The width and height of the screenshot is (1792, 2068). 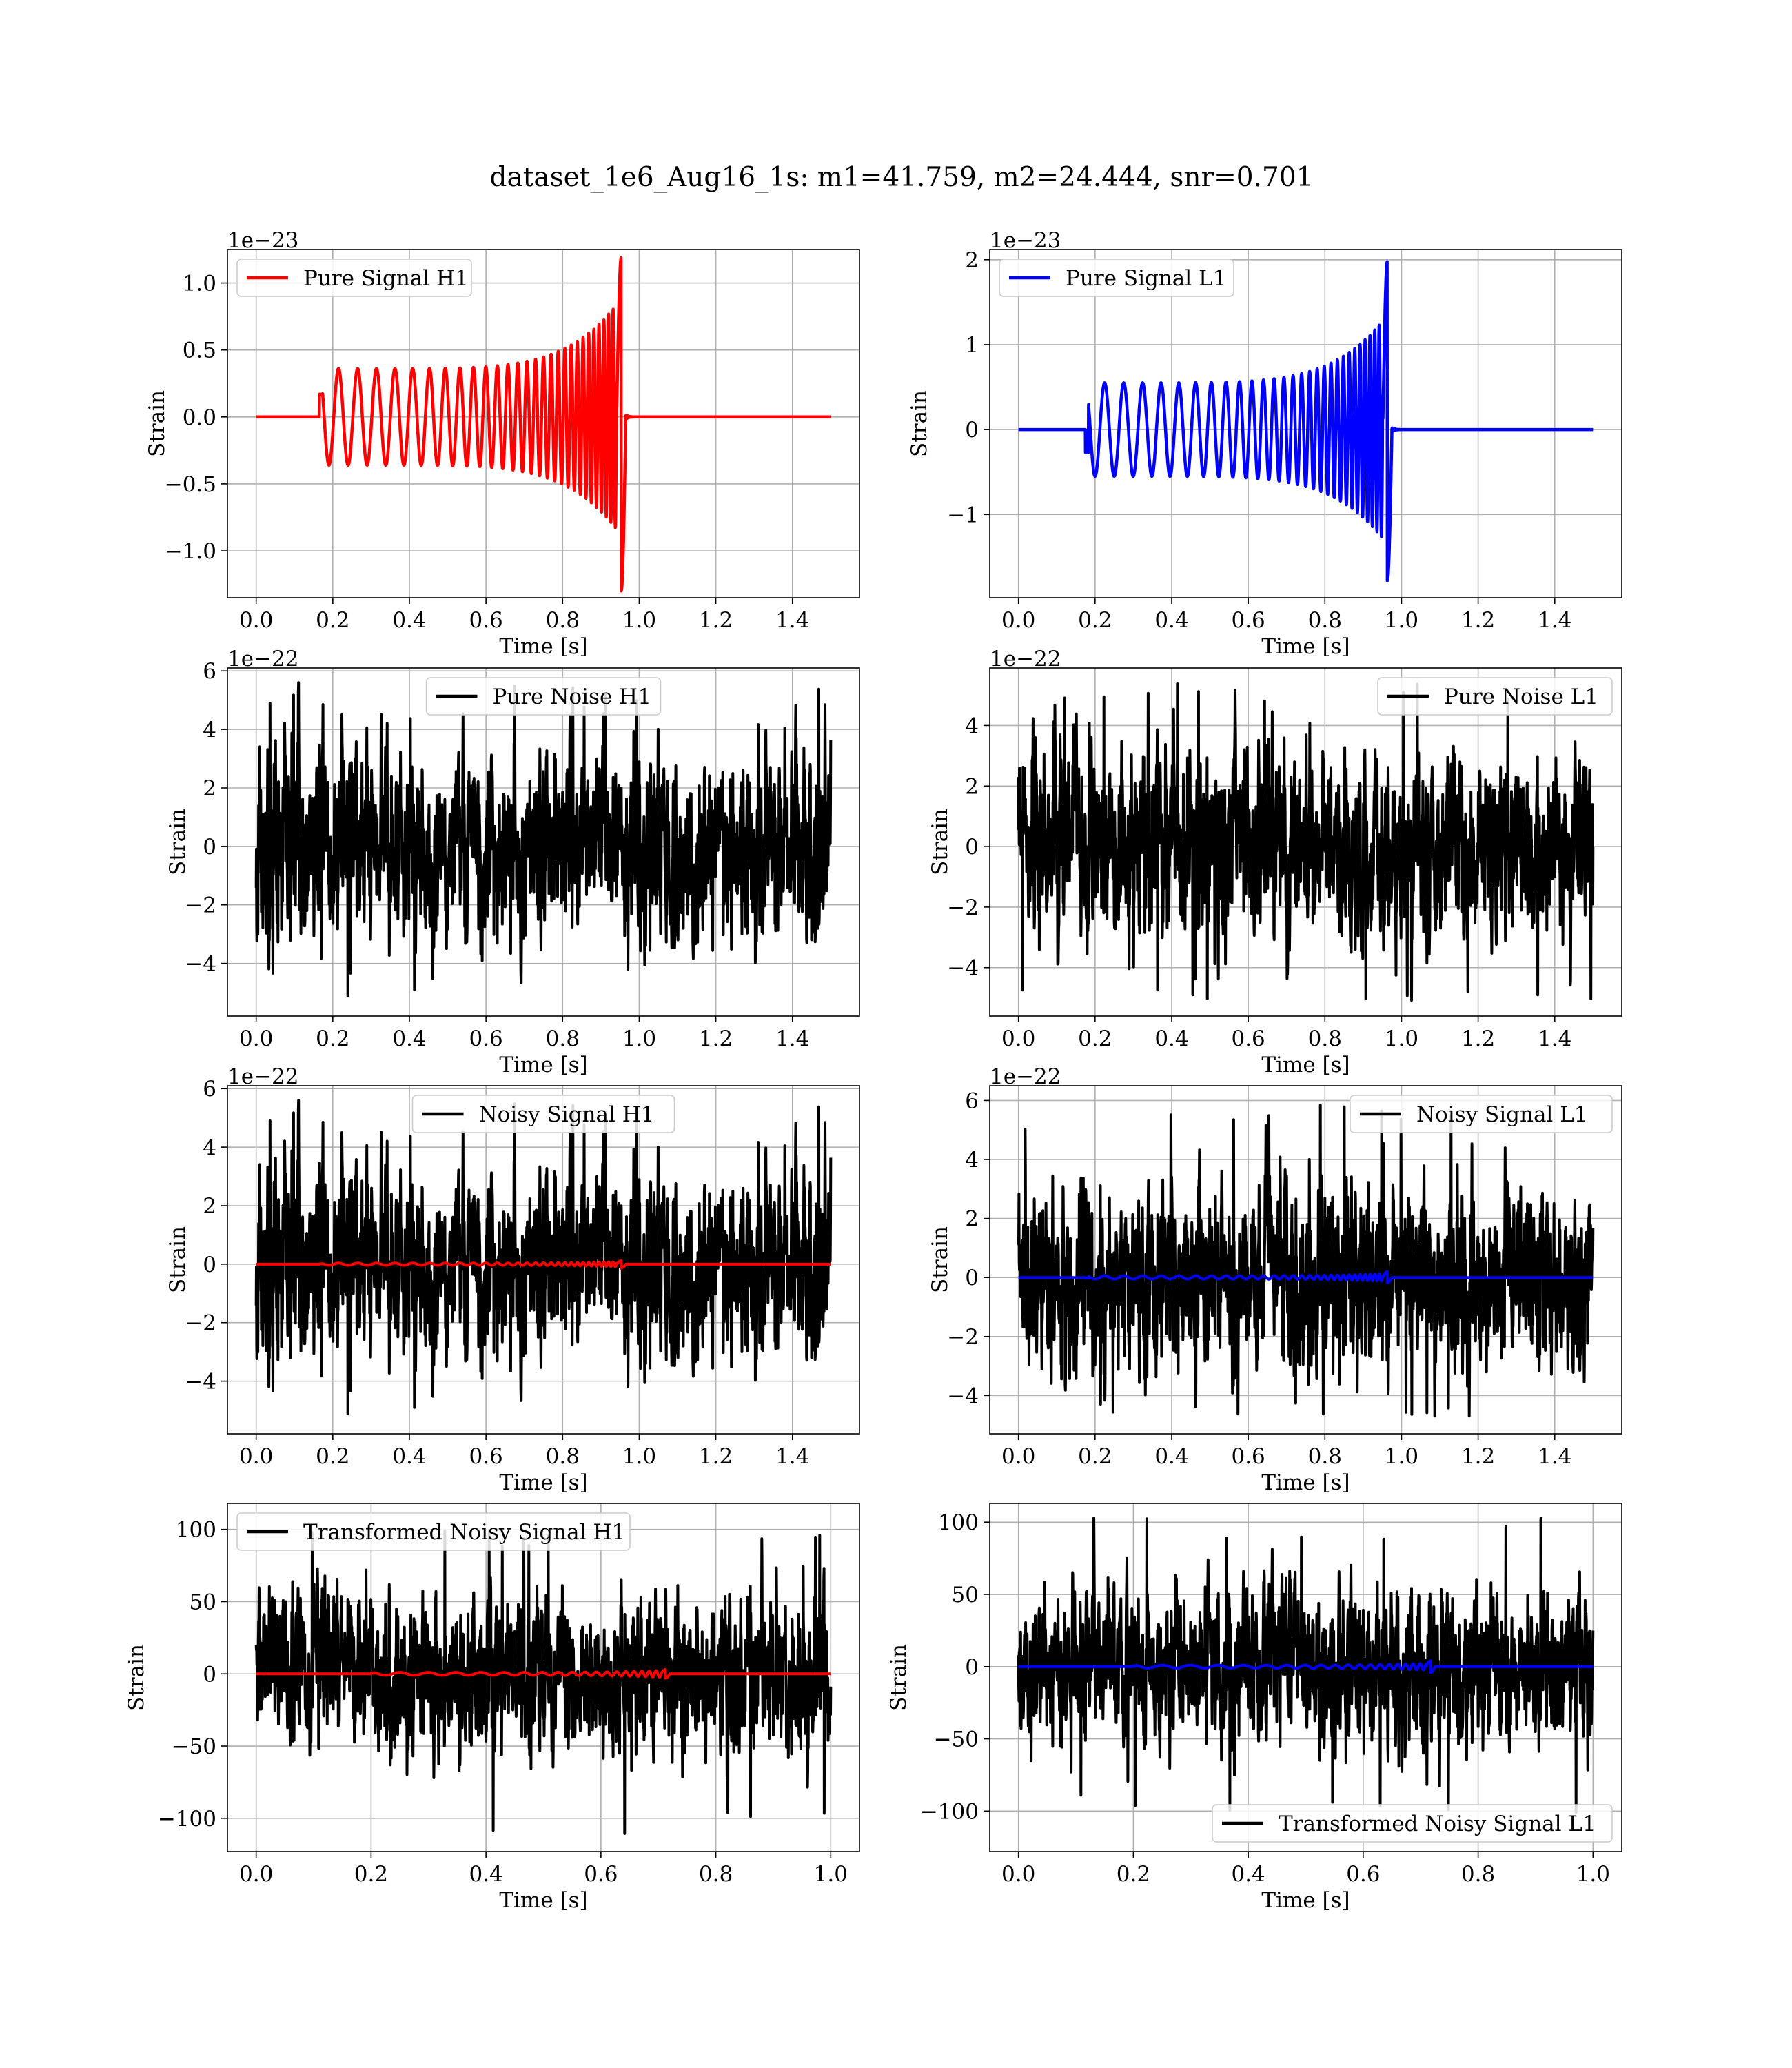 What do you see at coordinates (386, 278) in the screenshot?
I see `legend-label: Pure Signal H1` at bounding box center [386, 278].